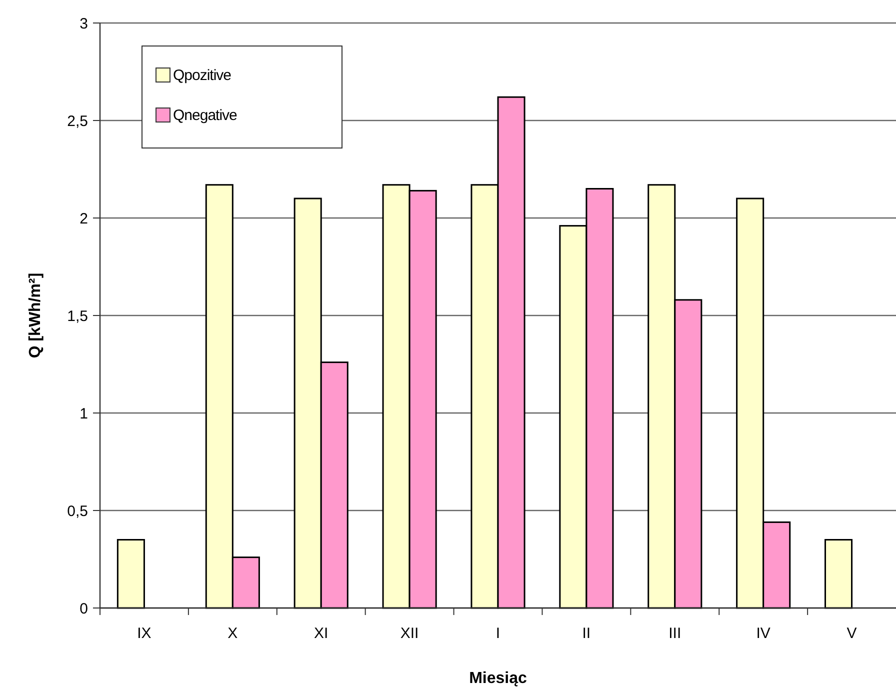 Image resolution: width=896 pixels, height=691 pixels. Describe the element at coordinates (409, 633) in the screenshot. I see `x-tick-label: XII` at that location.